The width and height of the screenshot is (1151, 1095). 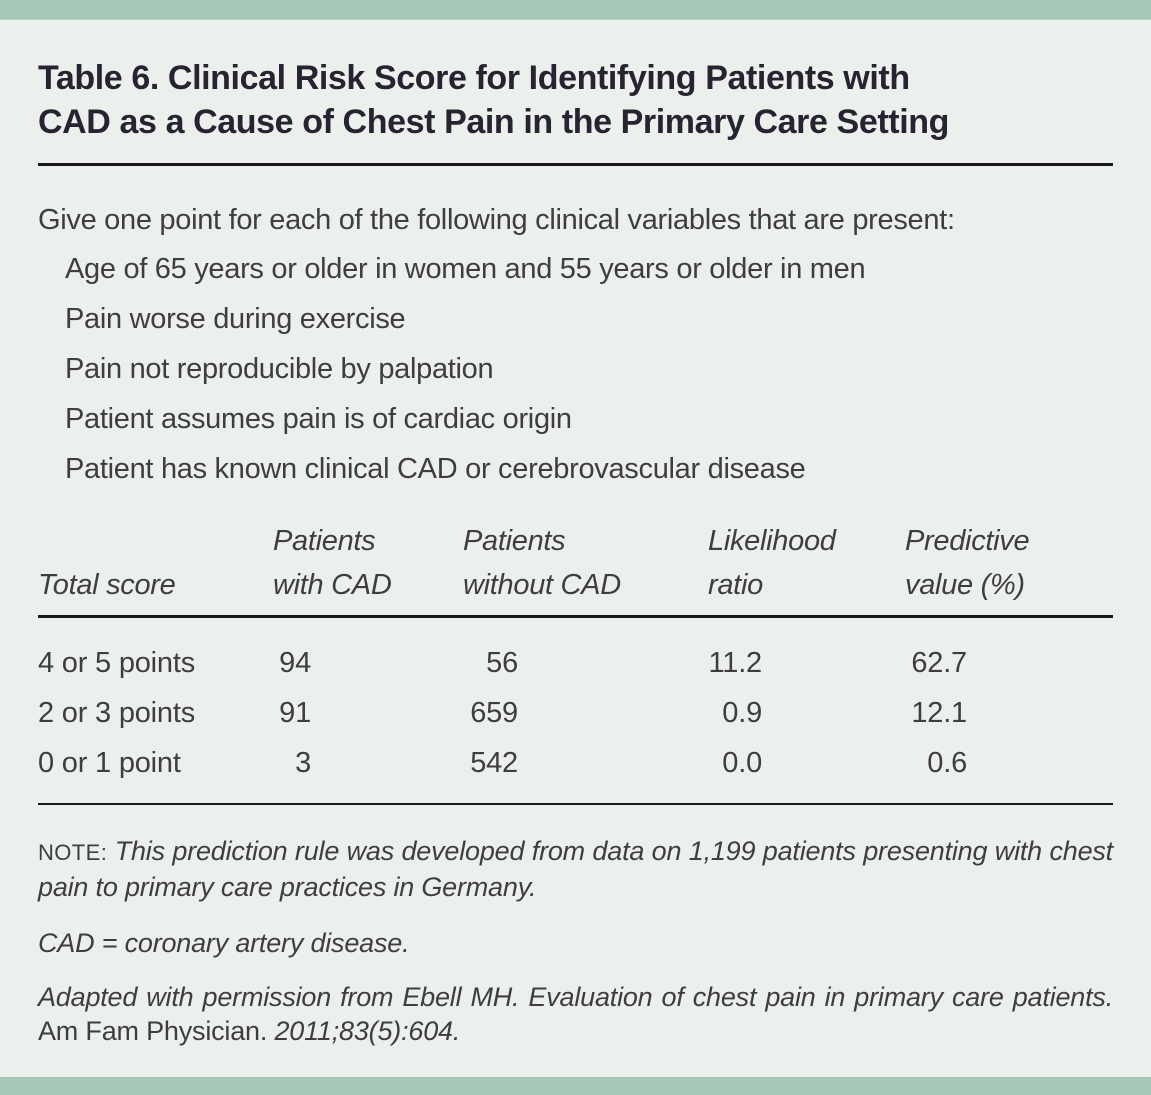 I want to click on citation-volume: 2011;83(5):604., so click(x=367, y=1031).